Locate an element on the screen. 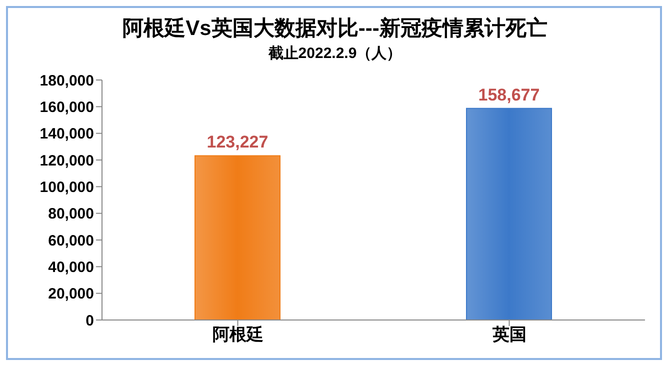  y-tick-label: 100,000 is located at coordinates (67, 187).